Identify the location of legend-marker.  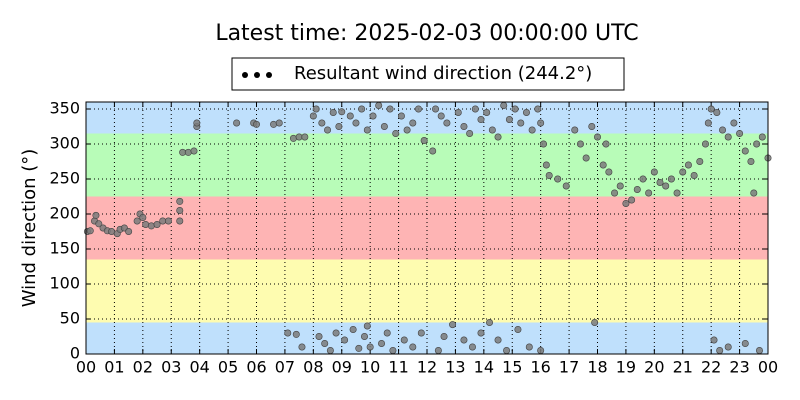
(245, 75).